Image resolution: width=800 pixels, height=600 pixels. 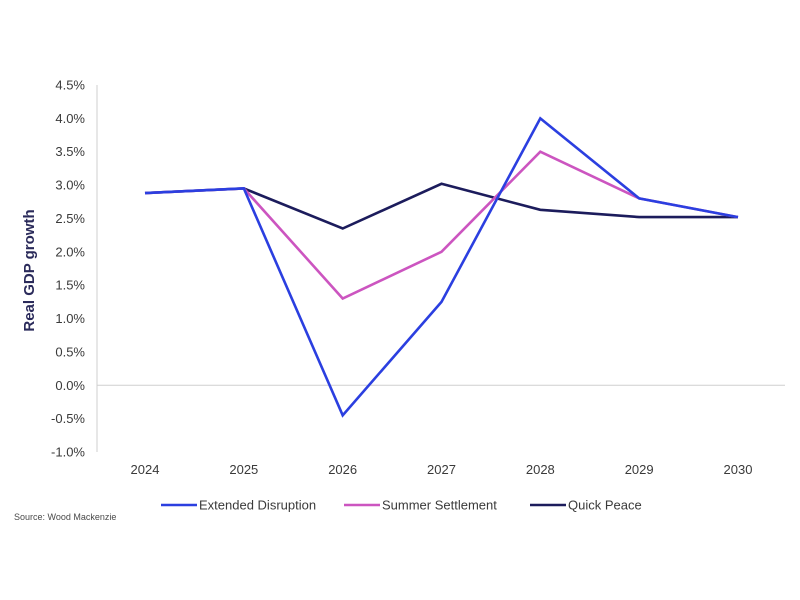 I want to click on y-tick-label: 2.5%, so click(x=70, y=218).